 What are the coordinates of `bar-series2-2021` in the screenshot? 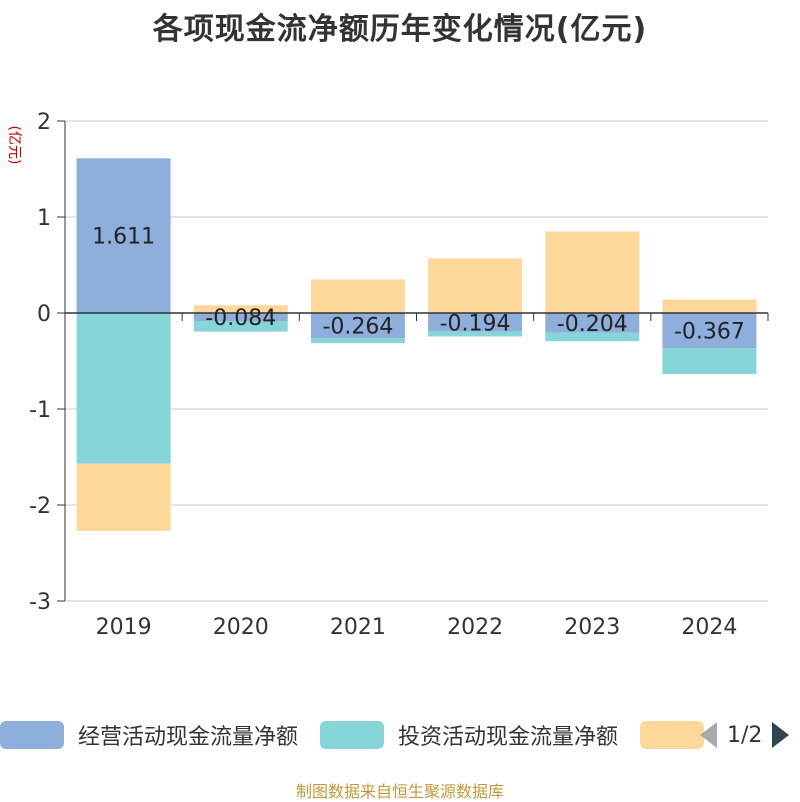 It's located at (357, 296).